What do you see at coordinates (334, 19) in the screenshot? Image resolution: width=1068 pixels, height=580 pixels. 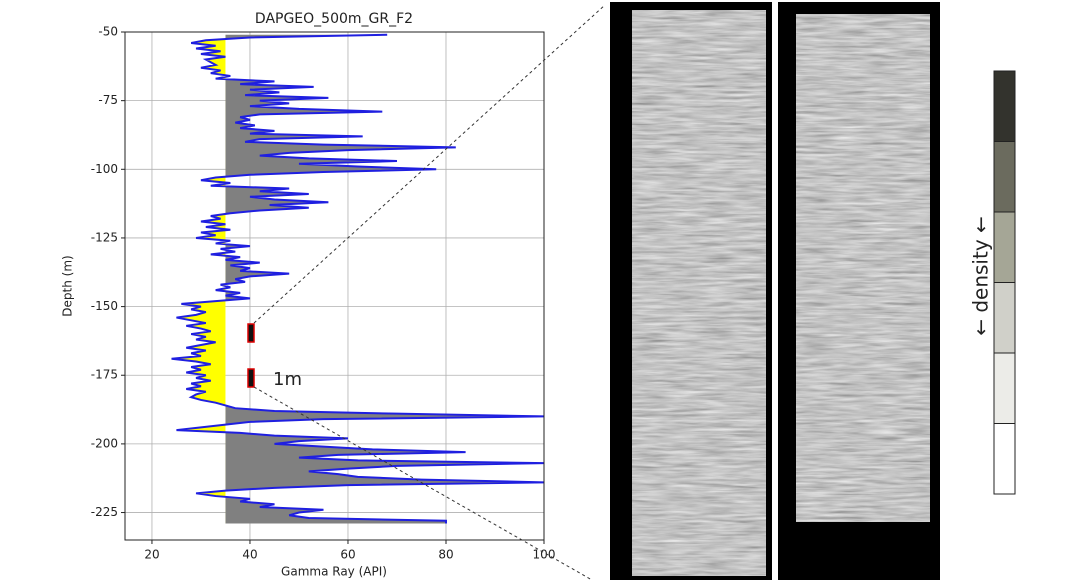 I see `chart-title: DAPGEO_500m_GR_F2` at bounding box center [334, 19].